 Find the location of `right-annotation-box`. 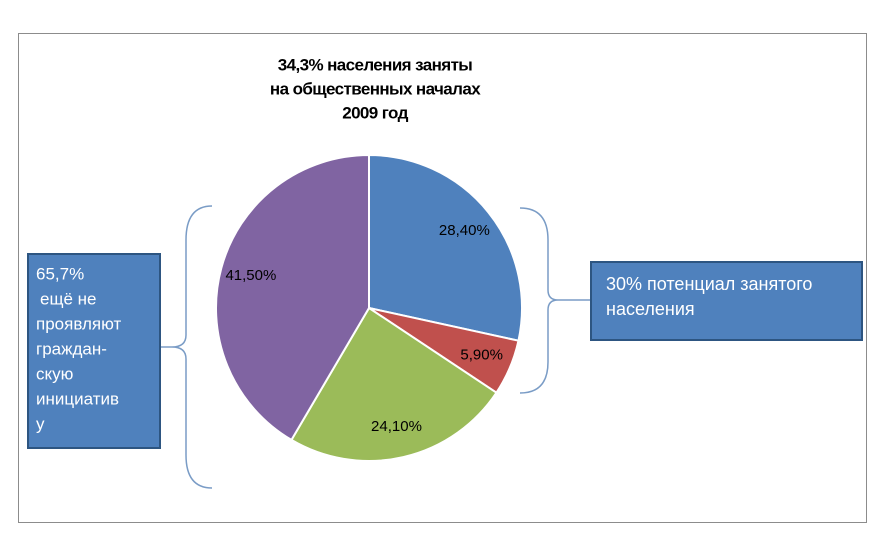

right-annotation-box is located at coordinates (726, 301).